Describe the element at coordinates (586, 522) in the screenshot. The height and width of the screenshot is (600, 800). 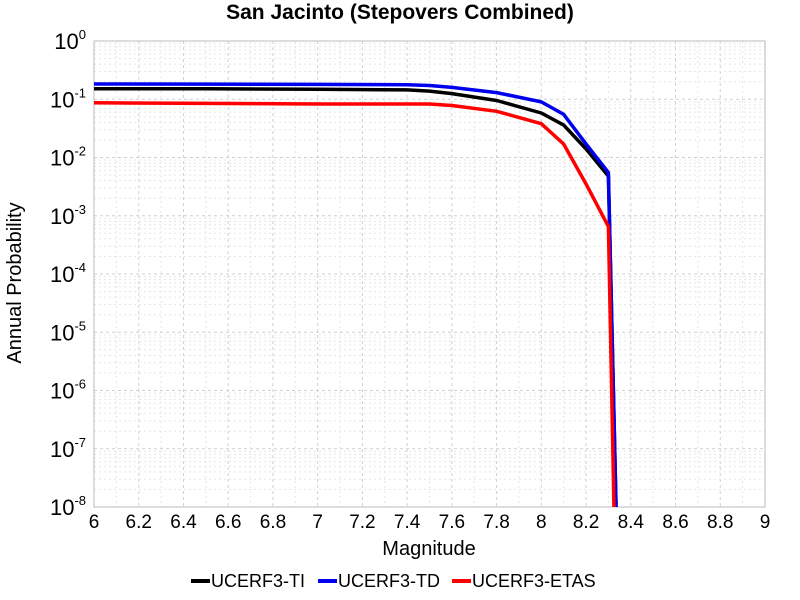
I see `x-tick-label: 8.2` at that location.